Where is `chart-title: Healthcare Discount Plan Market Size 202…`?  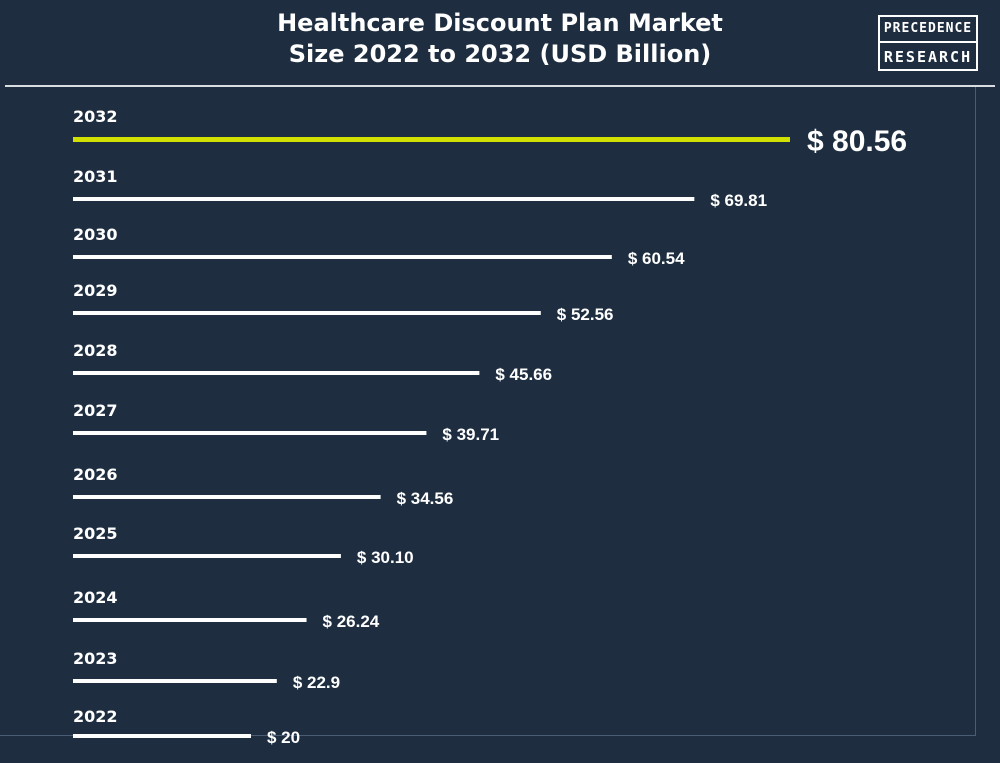
chart-title: Healthcare Discount Plan Market Size 202… is located at coordinates (500, 39).